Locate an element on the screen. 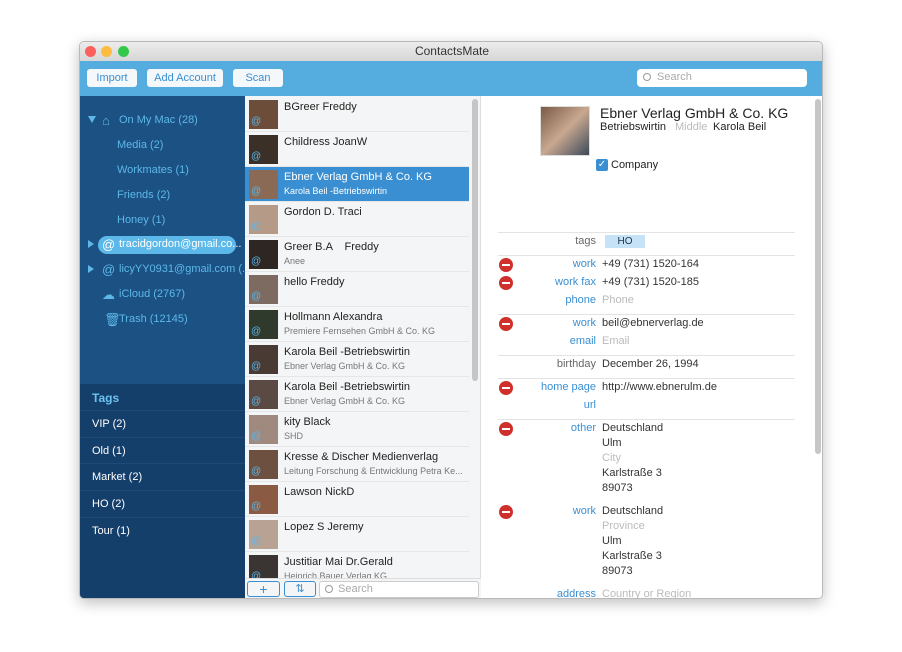 The height and width of the screenshot is (652, 902). account-icon: @ is located at coordinates (109, 269).